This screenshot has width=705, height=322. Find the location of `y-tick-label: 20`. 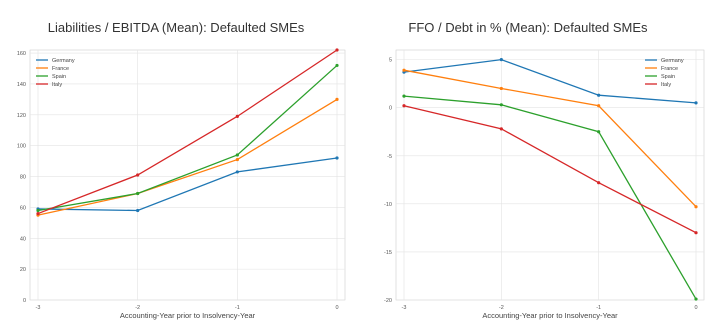

y-tick-label: 20 is located at coordinates (23, 270).